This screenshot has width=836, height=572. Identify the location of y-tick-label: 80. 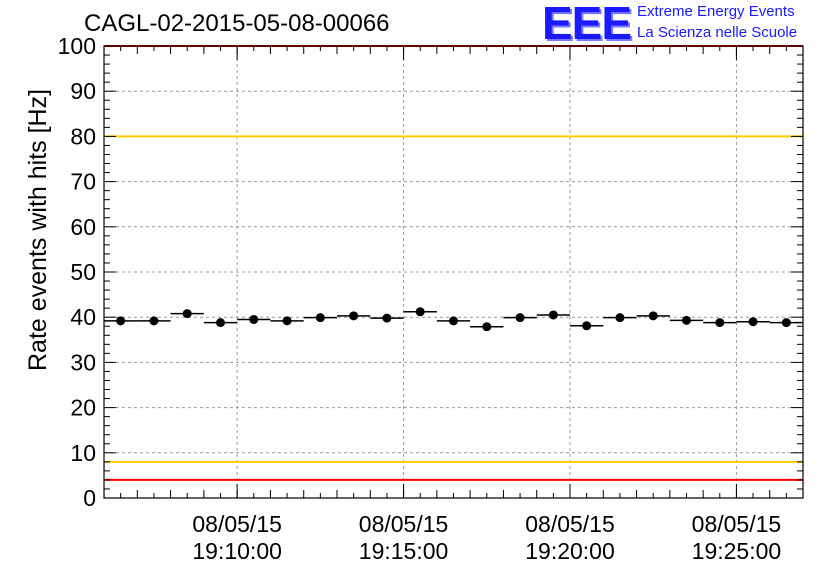
(83, 136).